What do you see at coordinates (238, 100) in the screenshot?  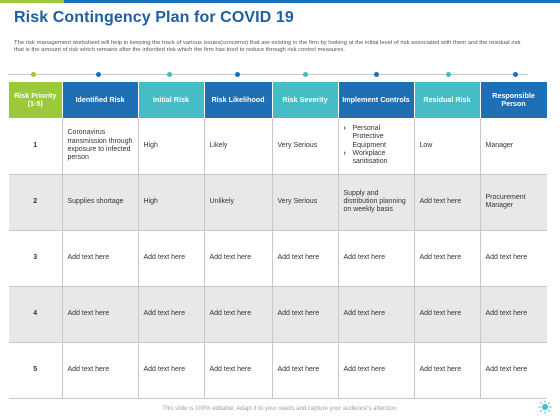 I see `header-risk-likelihood: Risk Likelihood` at bounding box center [238, 100].